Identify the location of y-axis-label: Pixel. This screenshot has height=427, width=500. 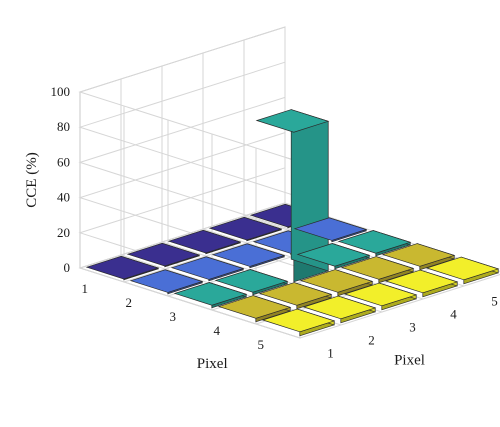
(409, 361).